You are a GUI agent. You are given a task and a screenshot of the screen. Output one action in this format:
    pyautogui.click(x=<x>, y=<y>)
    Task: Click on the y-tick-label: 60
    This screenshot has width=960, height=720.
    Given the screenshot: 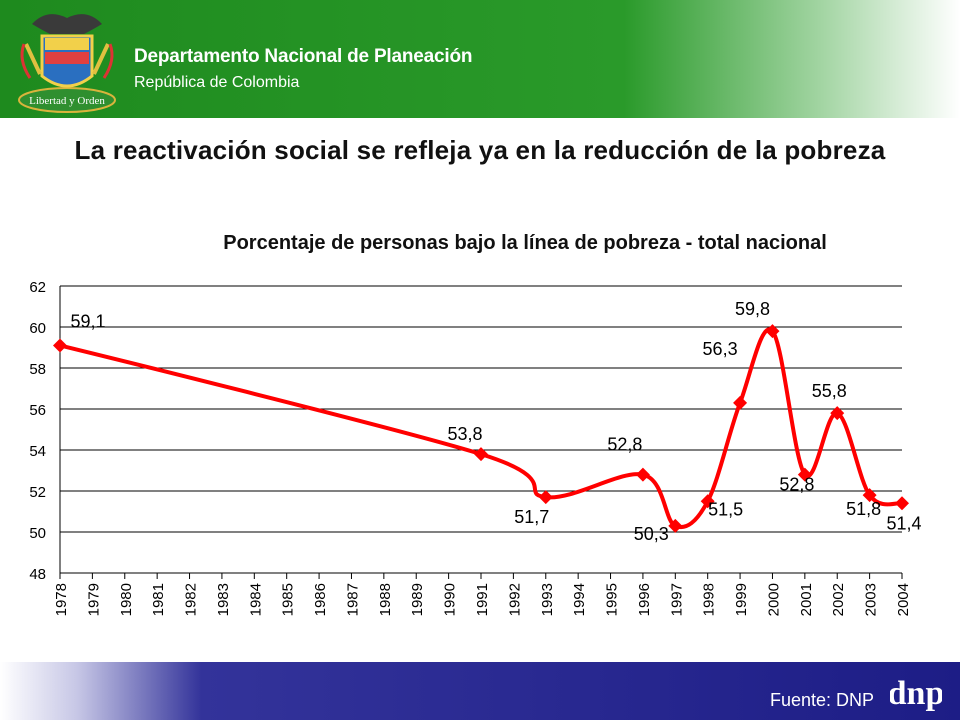 What is the action you would take?
    pyautogui.click(x=37, y=328)
    